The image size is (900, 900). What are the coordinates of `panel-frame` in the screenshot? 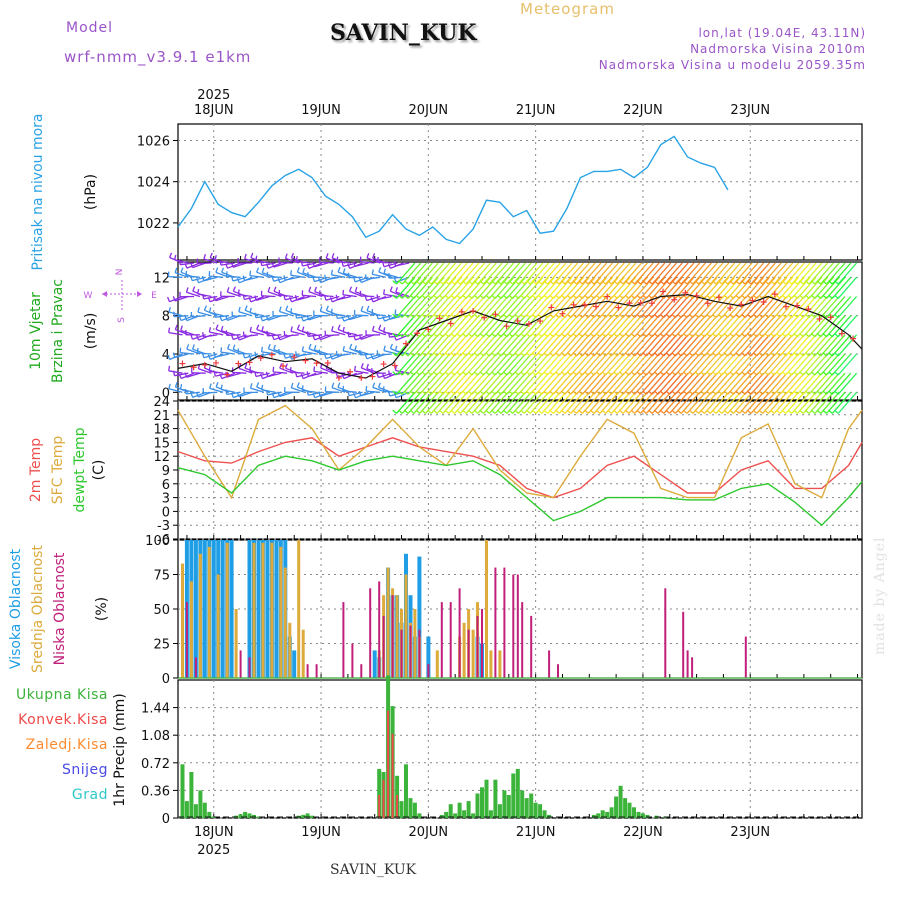 It's located at (520, 192).